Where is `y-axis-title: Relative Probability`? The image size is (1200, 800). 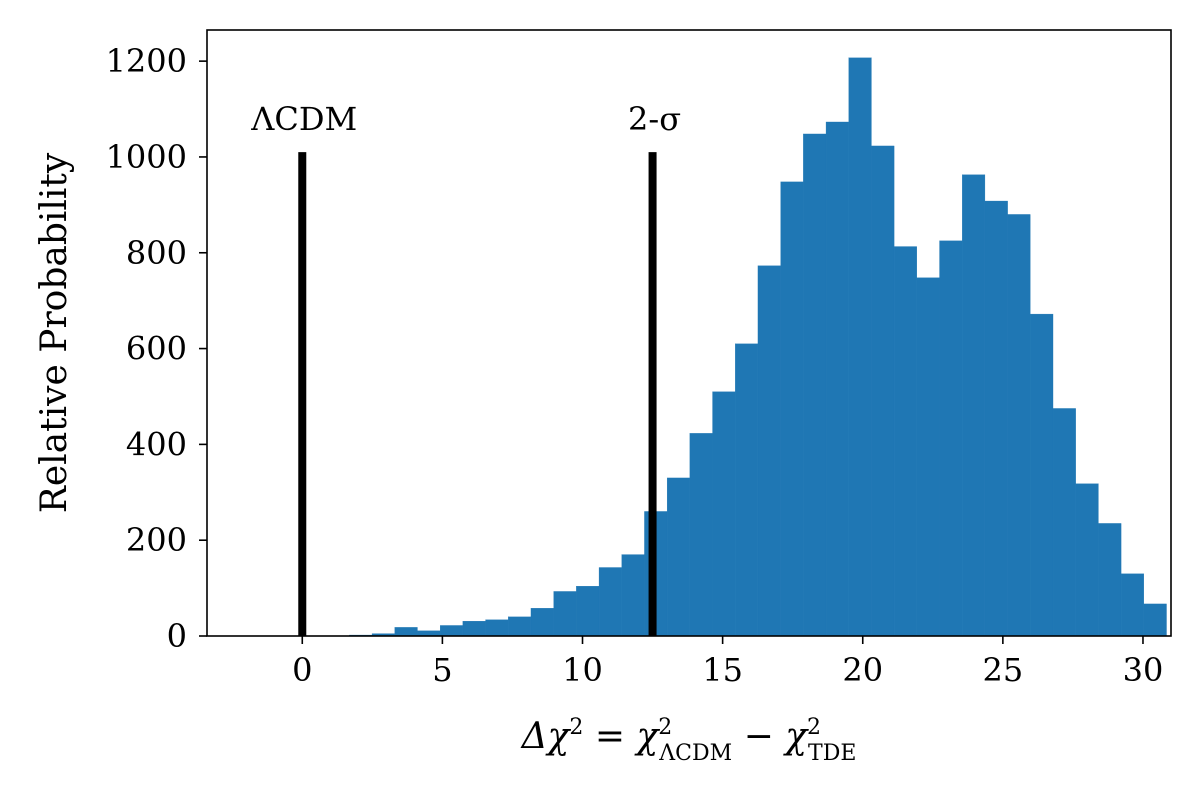
y-axis-title: Relative Probability is located at coordinates (54, 332).